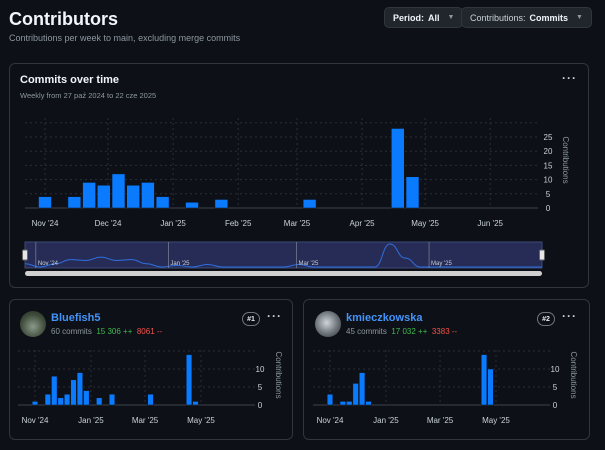 This screenshot has height=450, width=605. Describe the element at coordinates (70, 80) in the screenshot. I see `chart-title: Commits over time` at that location.